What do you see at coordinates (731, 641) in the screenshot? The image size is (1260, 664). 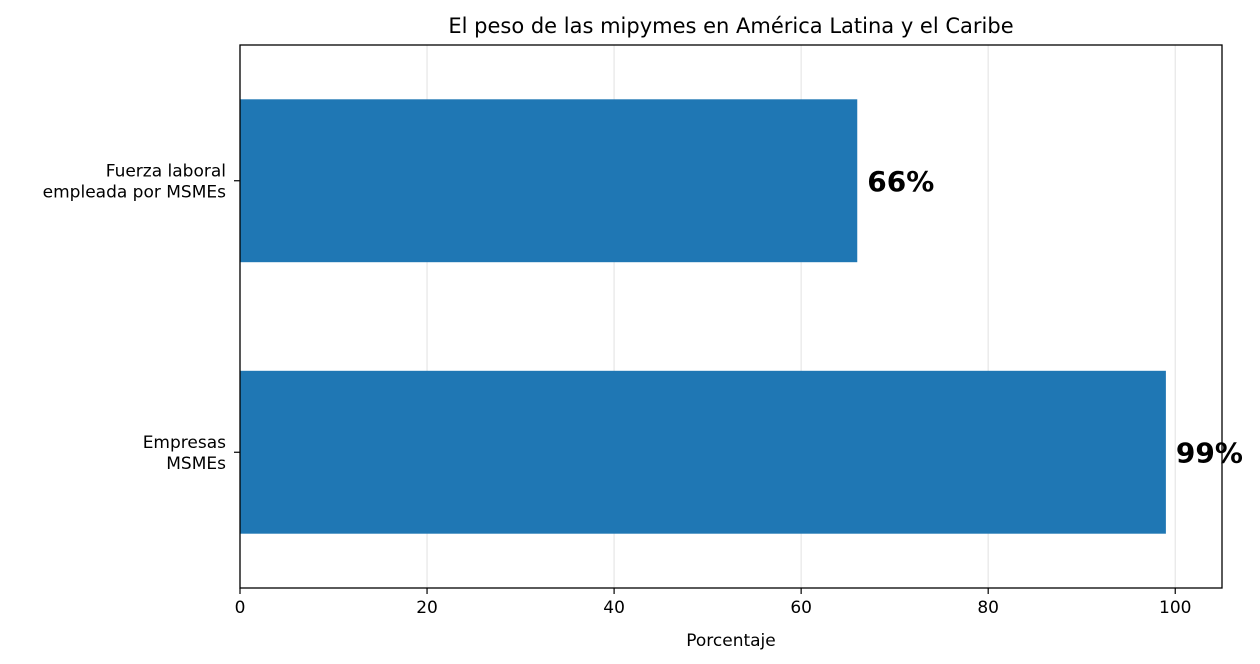 I see `x-axis-label: Porcentaje` at bounding box center [731, 641].